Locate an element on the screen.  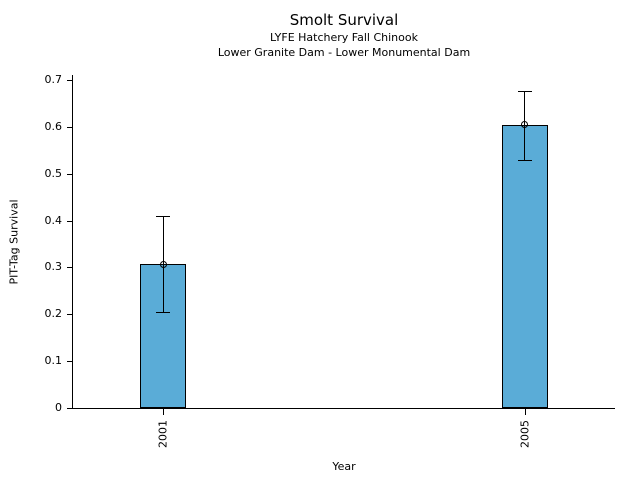
y-tick-label: 0.2 is located at coordinates (53, 314).